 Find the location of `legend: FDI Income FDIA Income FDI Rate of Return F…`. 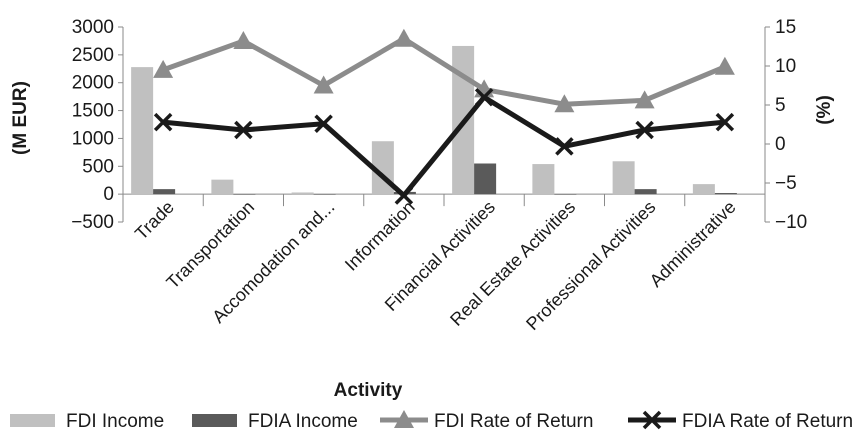

legend: FDI Income FDIA Income FDI Rate of Return F… is located at coordinates (431, 421).